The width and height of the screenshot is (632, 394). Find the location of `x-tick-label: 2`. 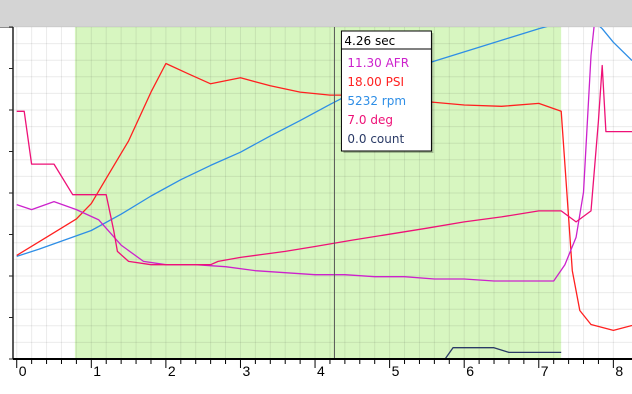

x-tick-label: 2 is located at coordinates (172, 371).